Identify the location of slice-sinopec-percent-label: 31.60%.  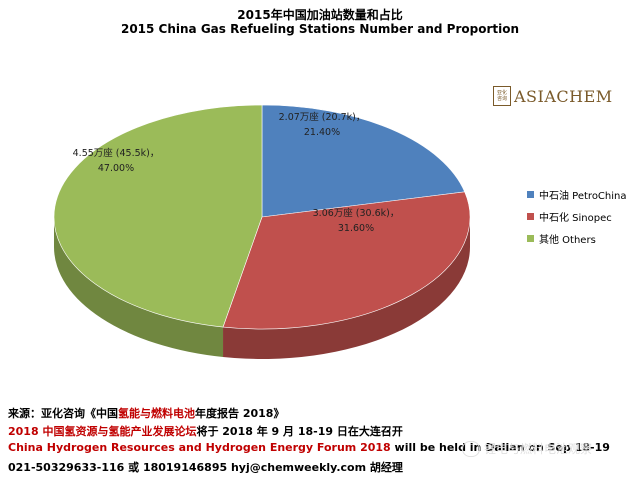
(356, 228).